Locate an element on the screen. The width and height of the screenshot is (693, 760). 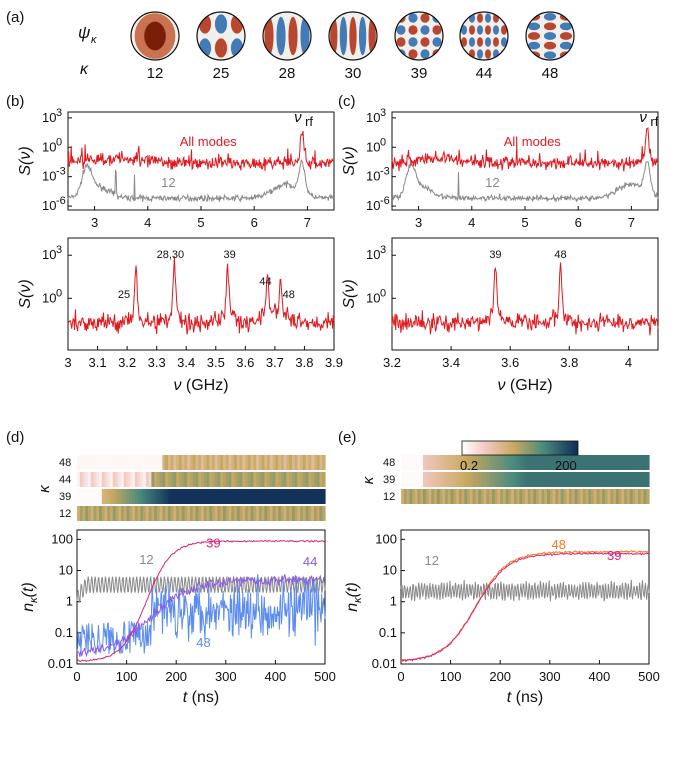
peak-label-48: 48 is located at coordinates (560, 255).